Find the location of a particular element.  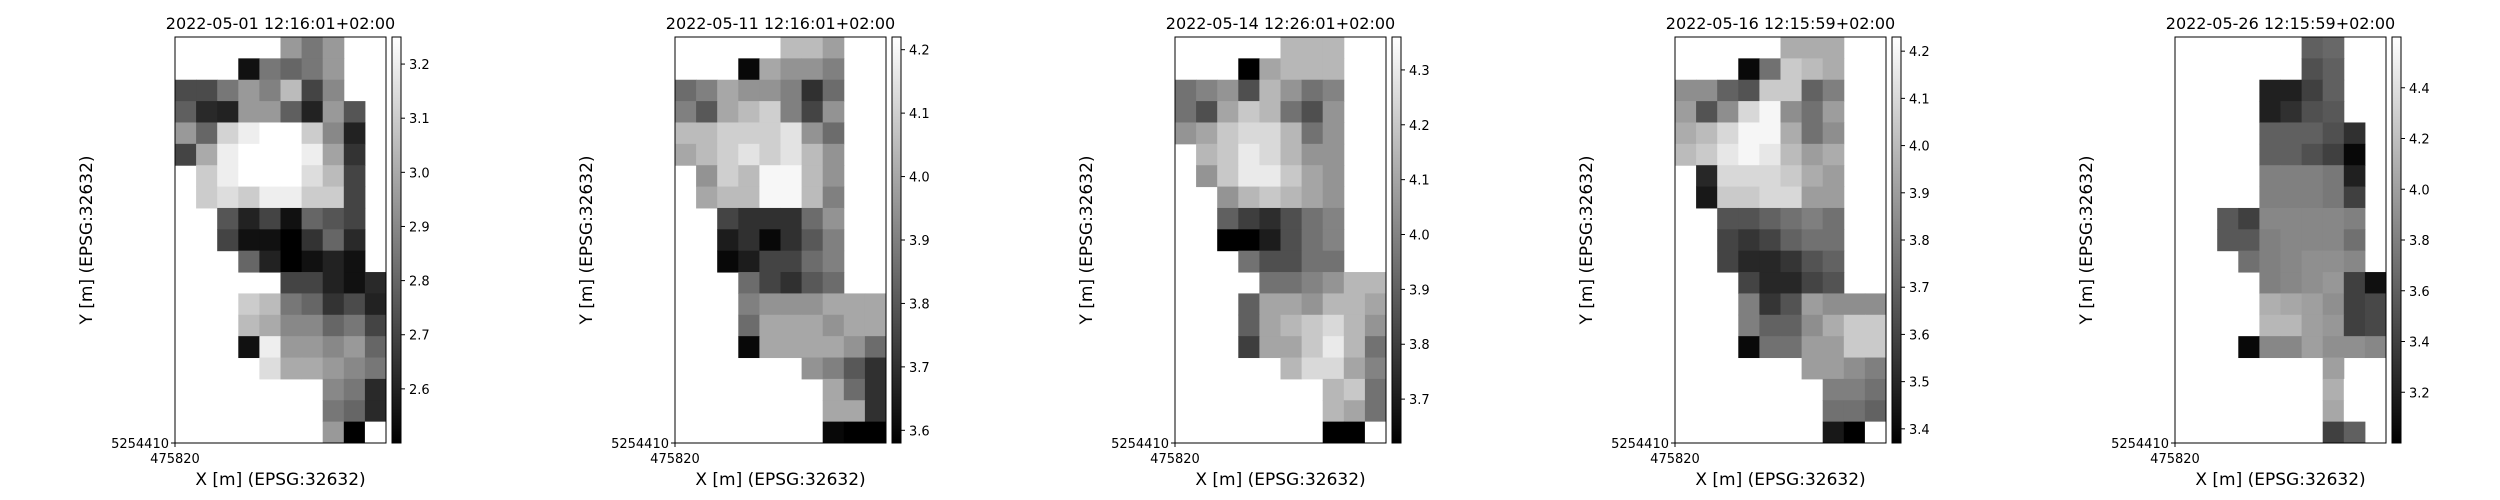

colorbar is located at coordinates (396, 240).